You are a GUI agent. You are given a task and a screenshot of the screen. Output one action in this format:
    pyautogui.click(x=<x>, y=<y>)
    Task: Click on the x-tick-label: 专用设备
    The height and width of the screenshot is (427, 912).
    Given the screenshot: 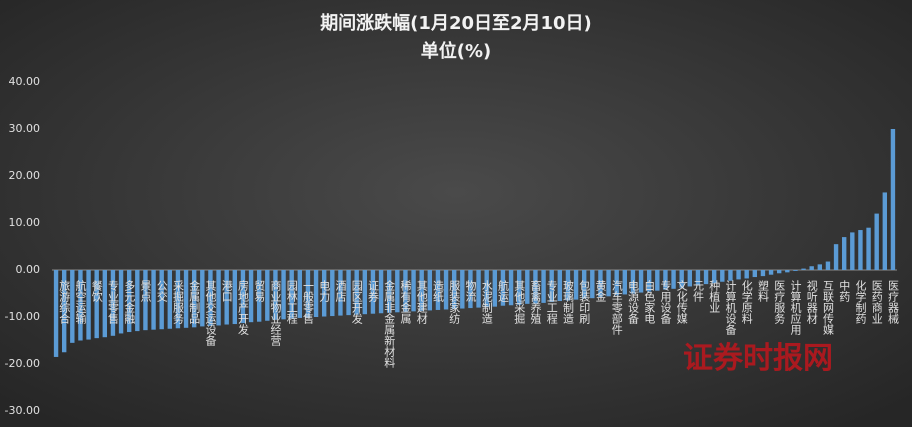 What is the action you would take?
    pyautogui.click(x=665, y=302)
    